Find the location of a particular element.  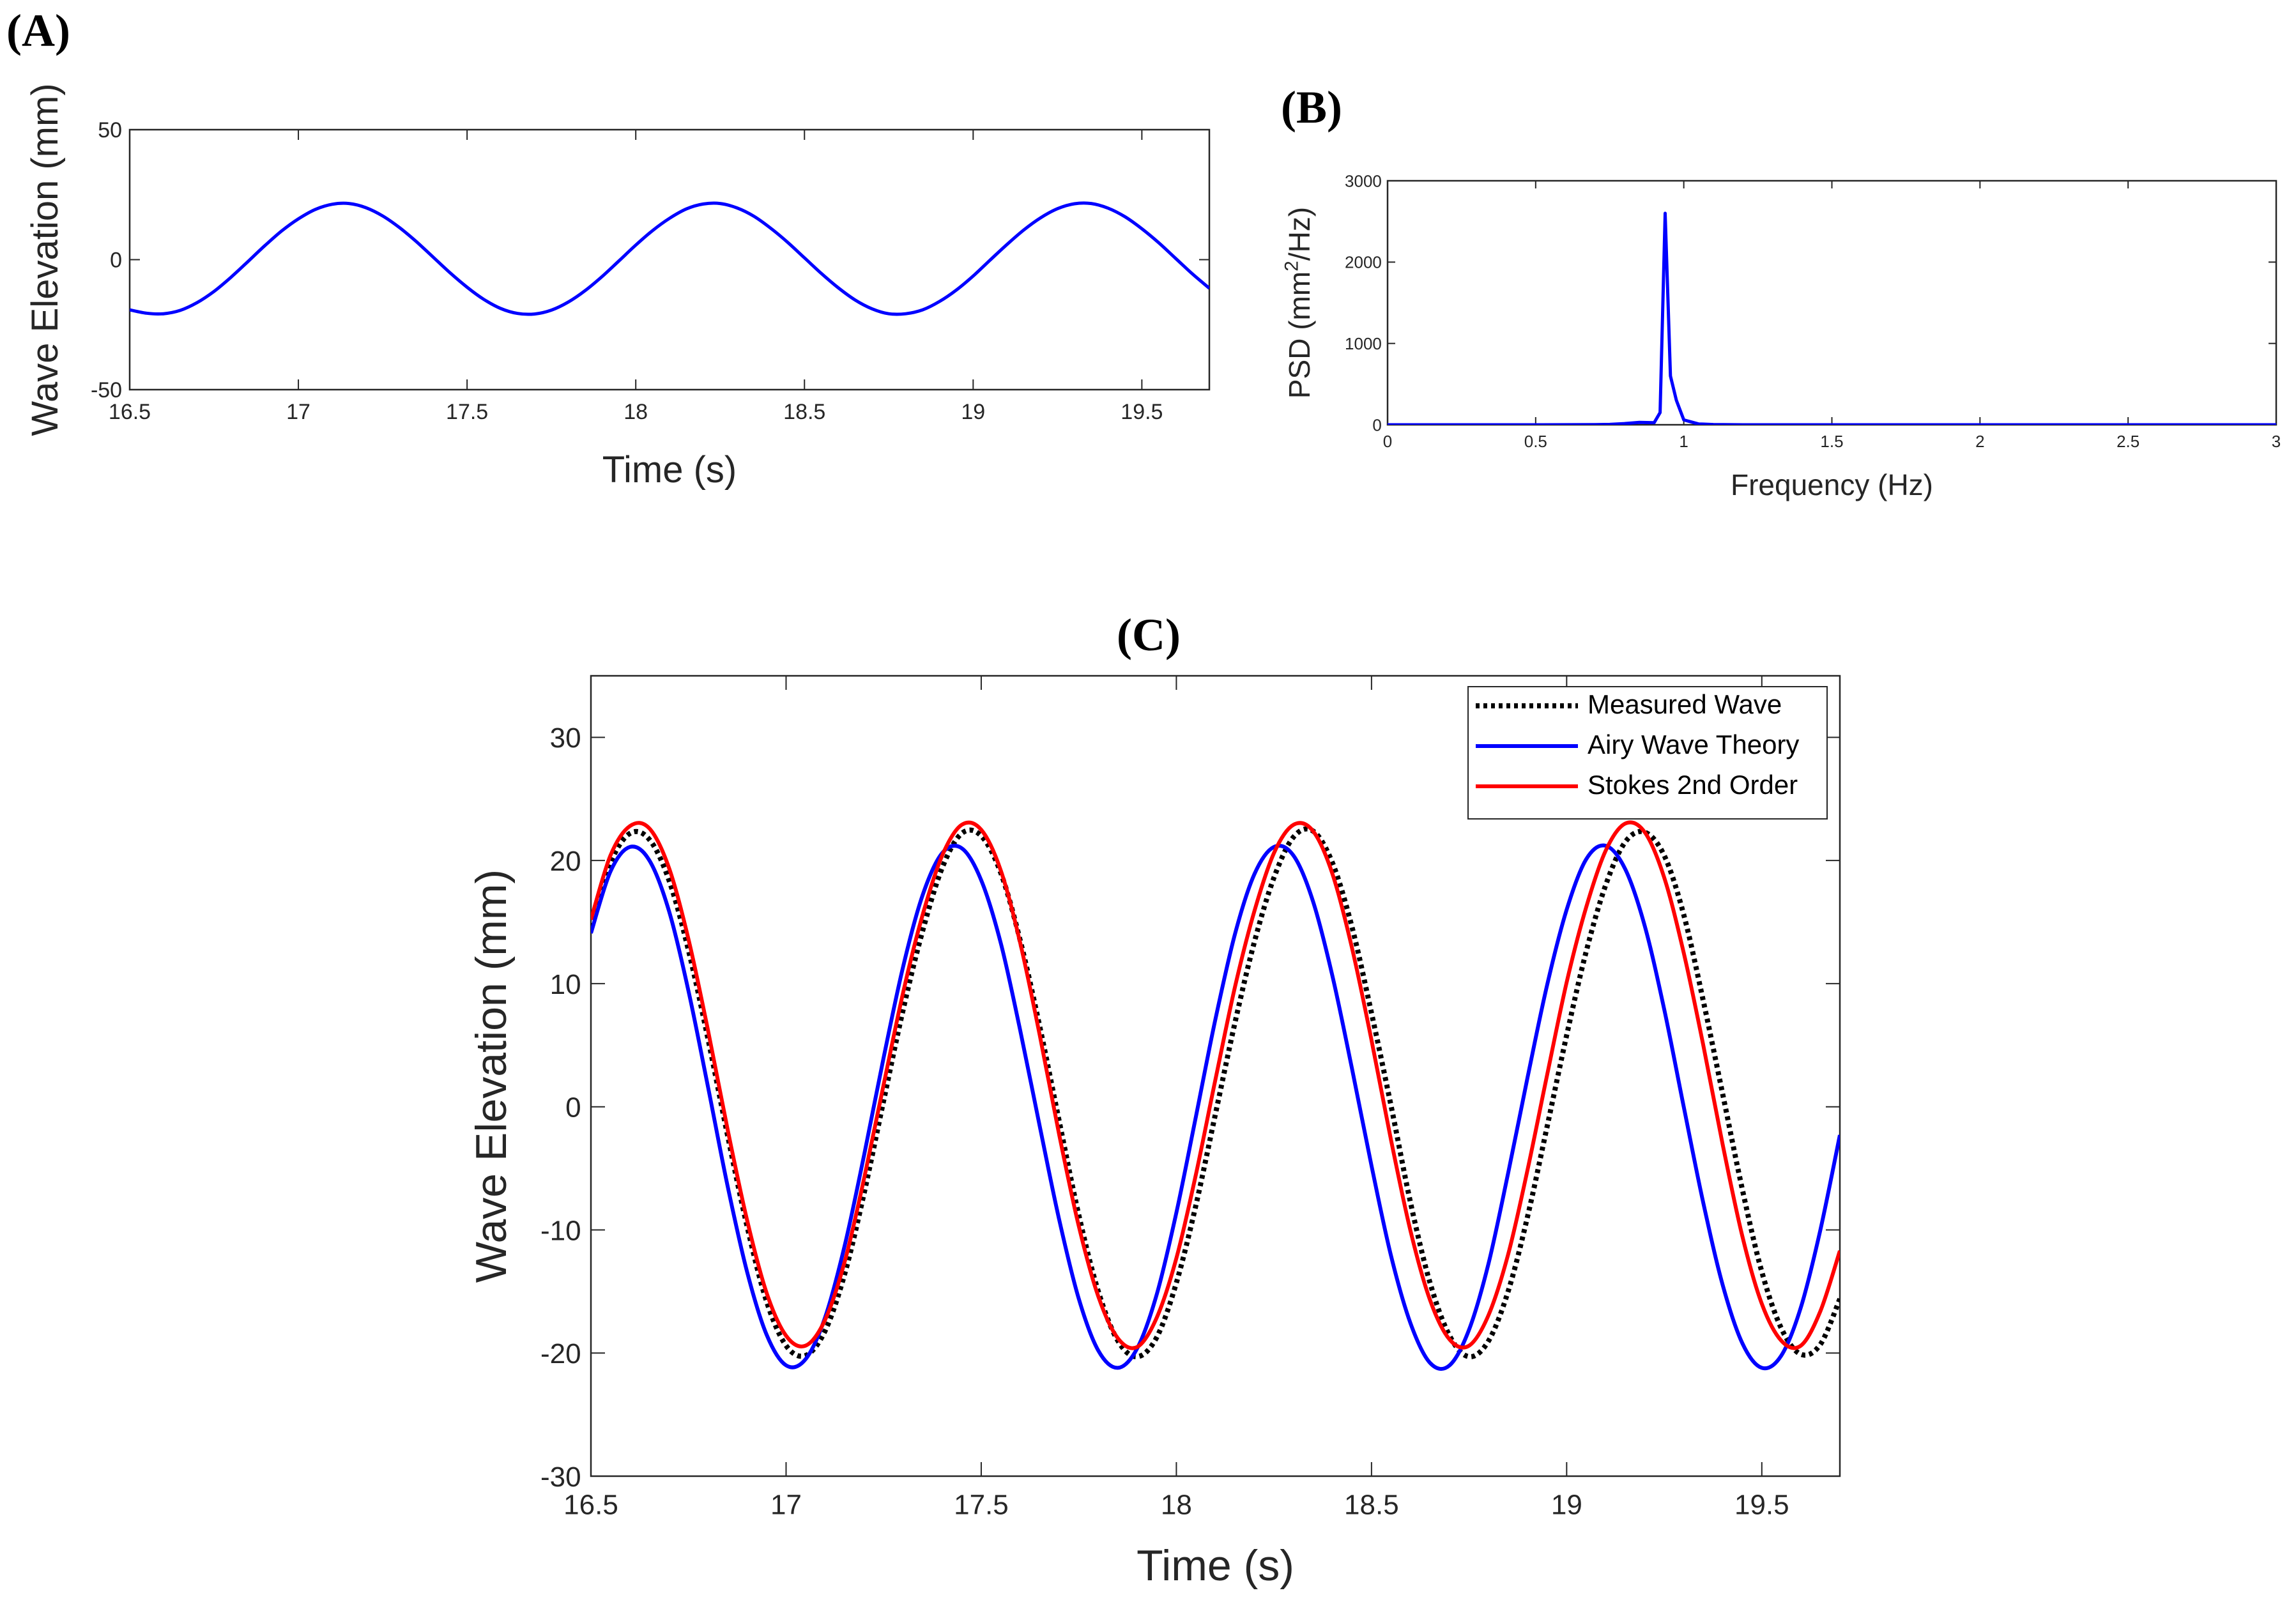

panel-c-label: (C) is located at coordinates (1149, 634).